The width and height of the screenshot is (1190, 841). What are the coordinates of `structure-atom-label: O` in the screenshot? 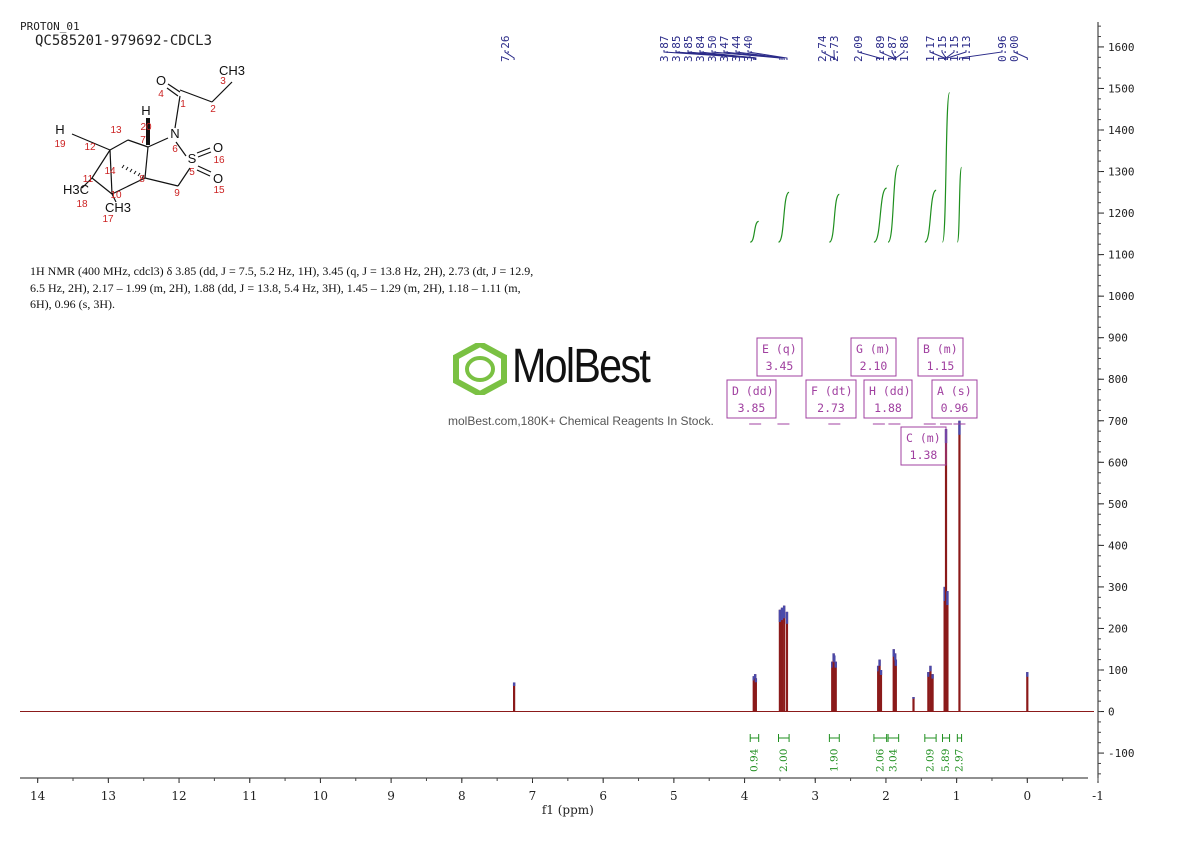 It's located at (218, 147).